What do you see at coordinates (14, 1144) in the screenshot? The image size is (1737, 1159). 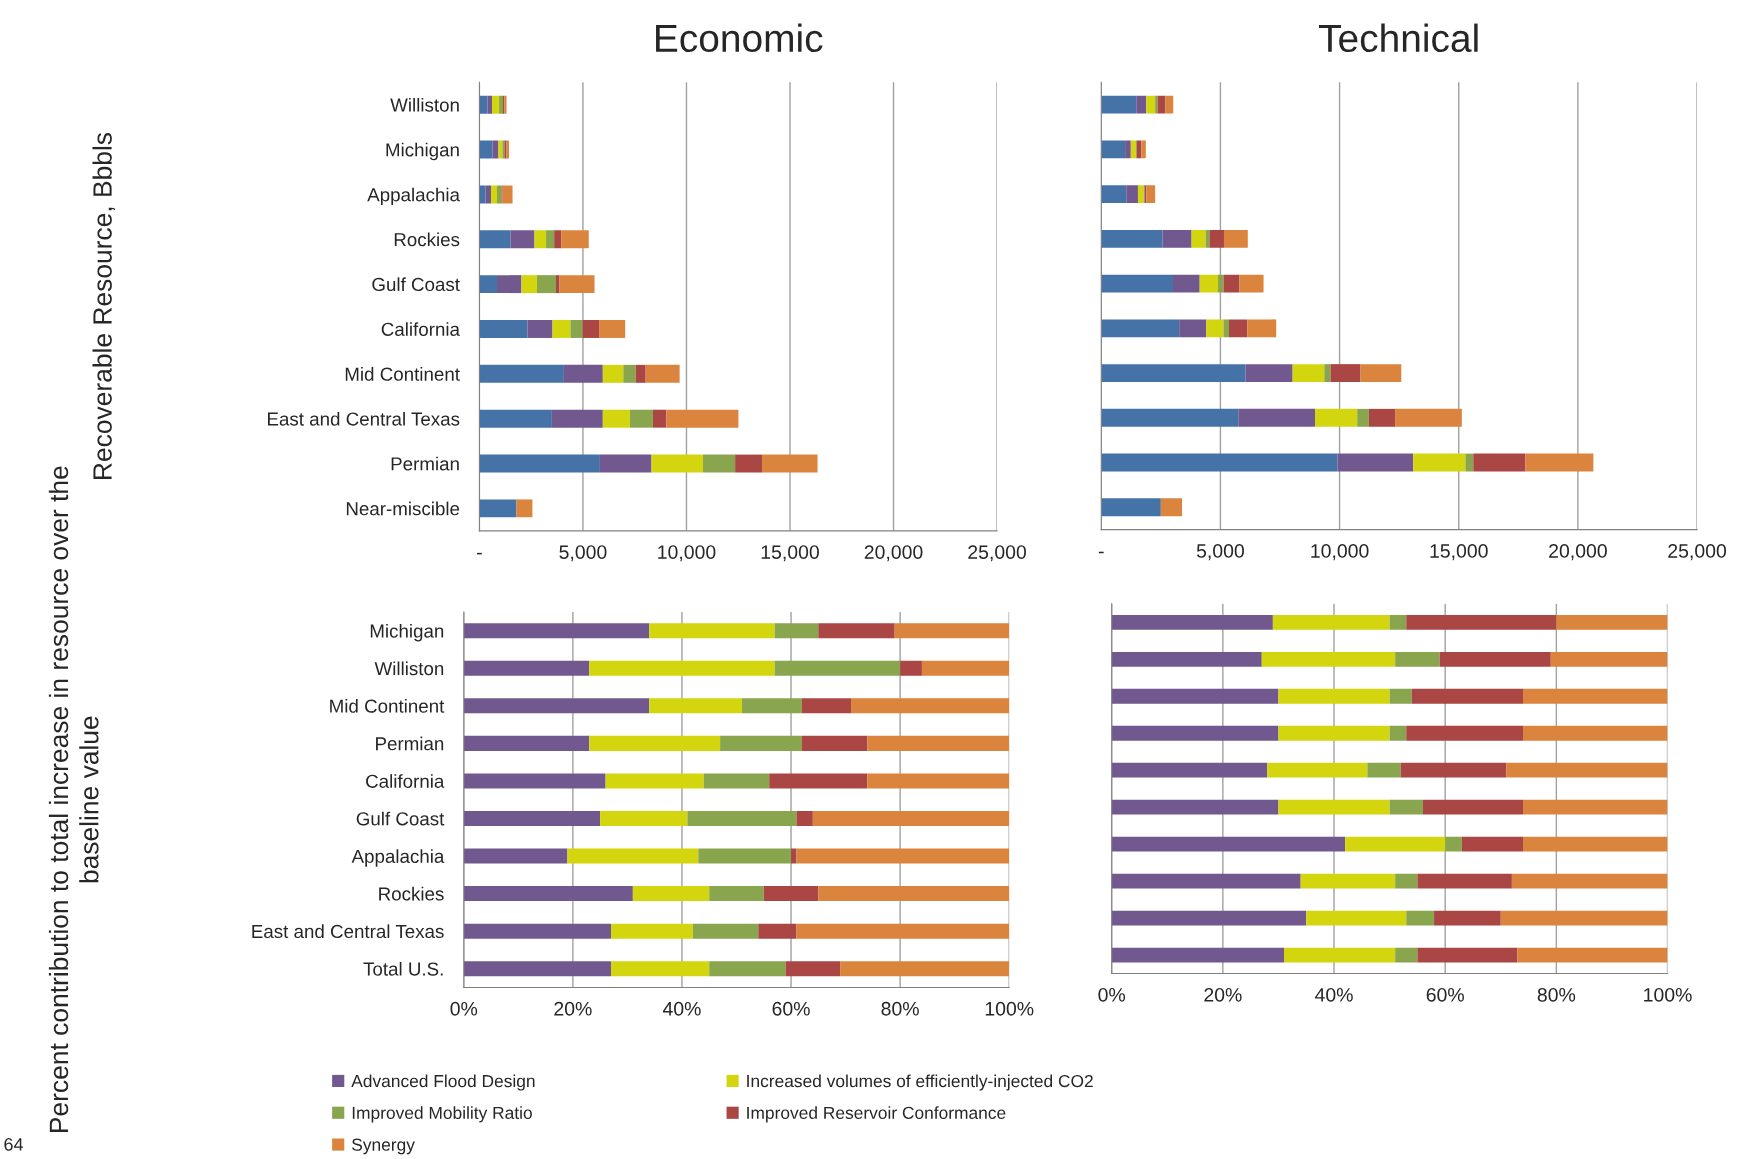 I see `text: 64` at bounding box center [14, 1144].